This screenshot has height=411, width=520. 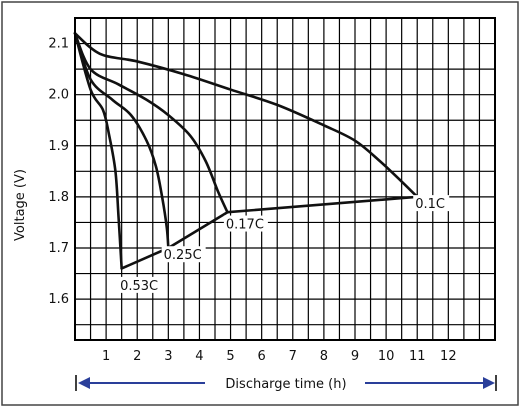 I want to click on curve-label: 0.53C, so click(x=139, y=286).